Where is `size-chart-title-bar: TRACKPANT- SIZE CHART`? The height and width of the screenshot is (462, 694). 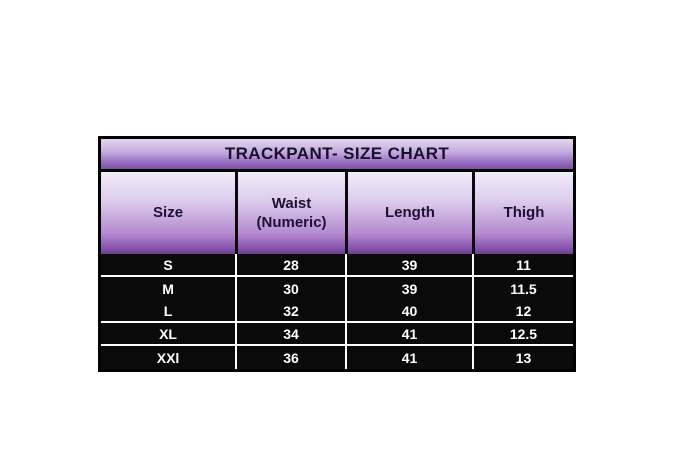
size-chart-title-bar: TRACKPANT- SIZE CHART is located at coordinates (337, 155).